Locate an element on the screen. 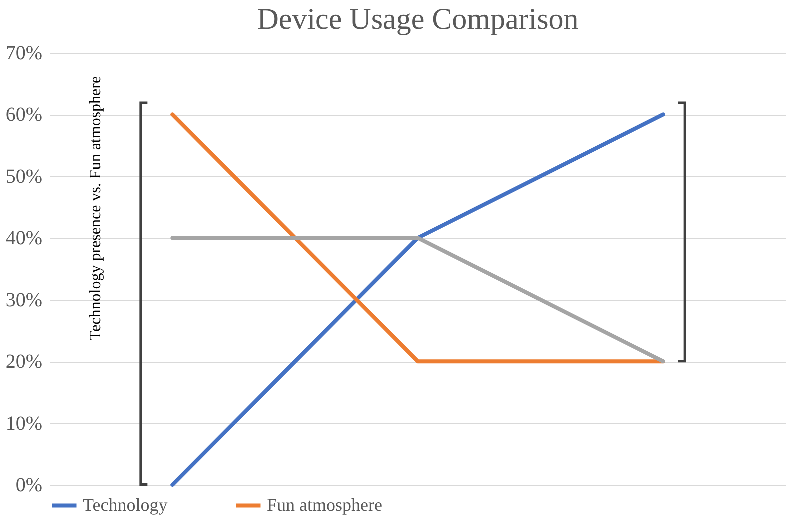 The width and height of the screenshot is (791, 515). y-axis-title: Technology presence vs. Fun atmosphere is located at coordinates (96, 208).